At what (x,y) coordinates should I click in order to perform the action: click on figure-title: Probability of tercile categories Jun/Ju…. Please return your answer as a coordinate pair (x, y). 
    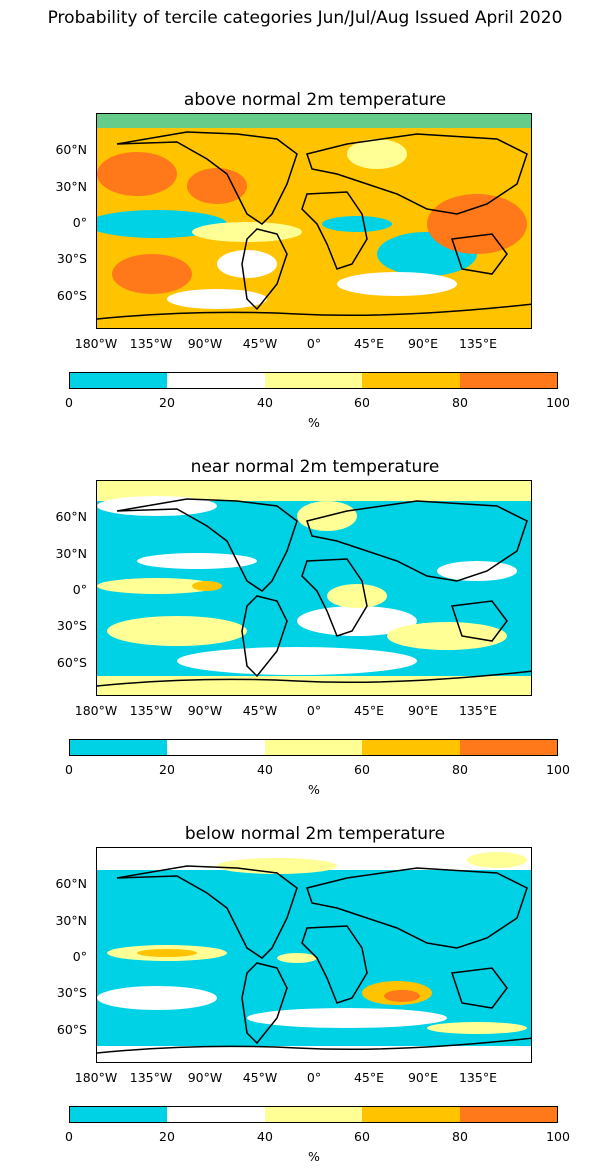
    Looking at the image, I should click on (305, 18).